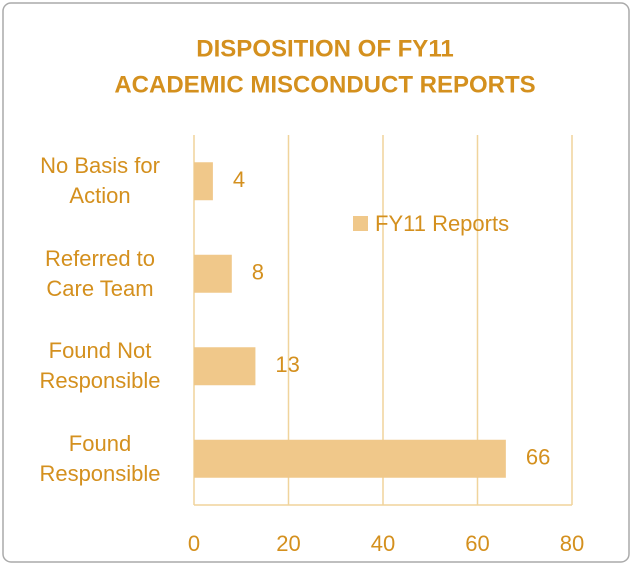  What do you see at coordinates (258, 272) in the screenshot?
I see `value-label: 8` at bounding box center [258, 272].